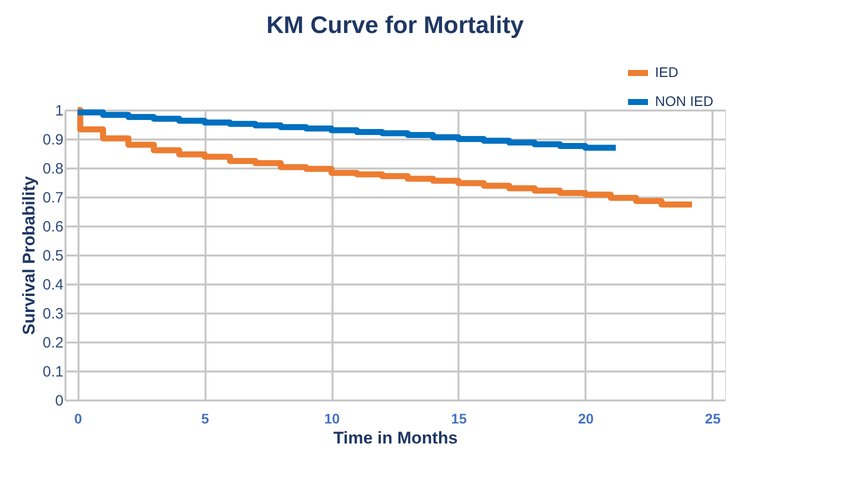 This screenshot has height=488, width=864. Describe the element at coordinates (78, 418) in the screenshot. I see `x-tick-label: 0` at that location.